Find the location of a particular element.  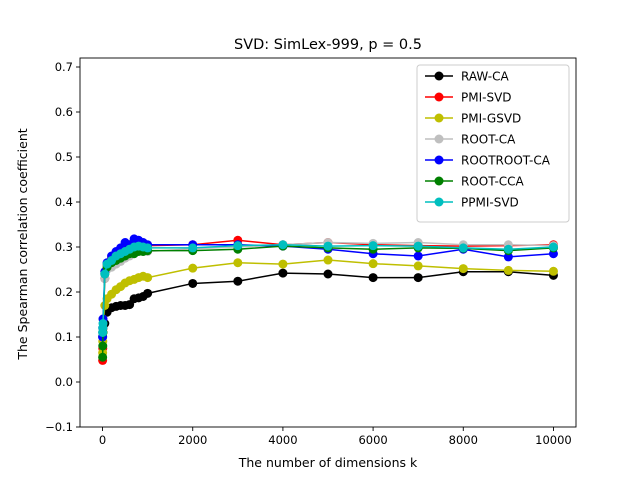

y-tick-label: 0.5 is located at coordinates (64, 157).